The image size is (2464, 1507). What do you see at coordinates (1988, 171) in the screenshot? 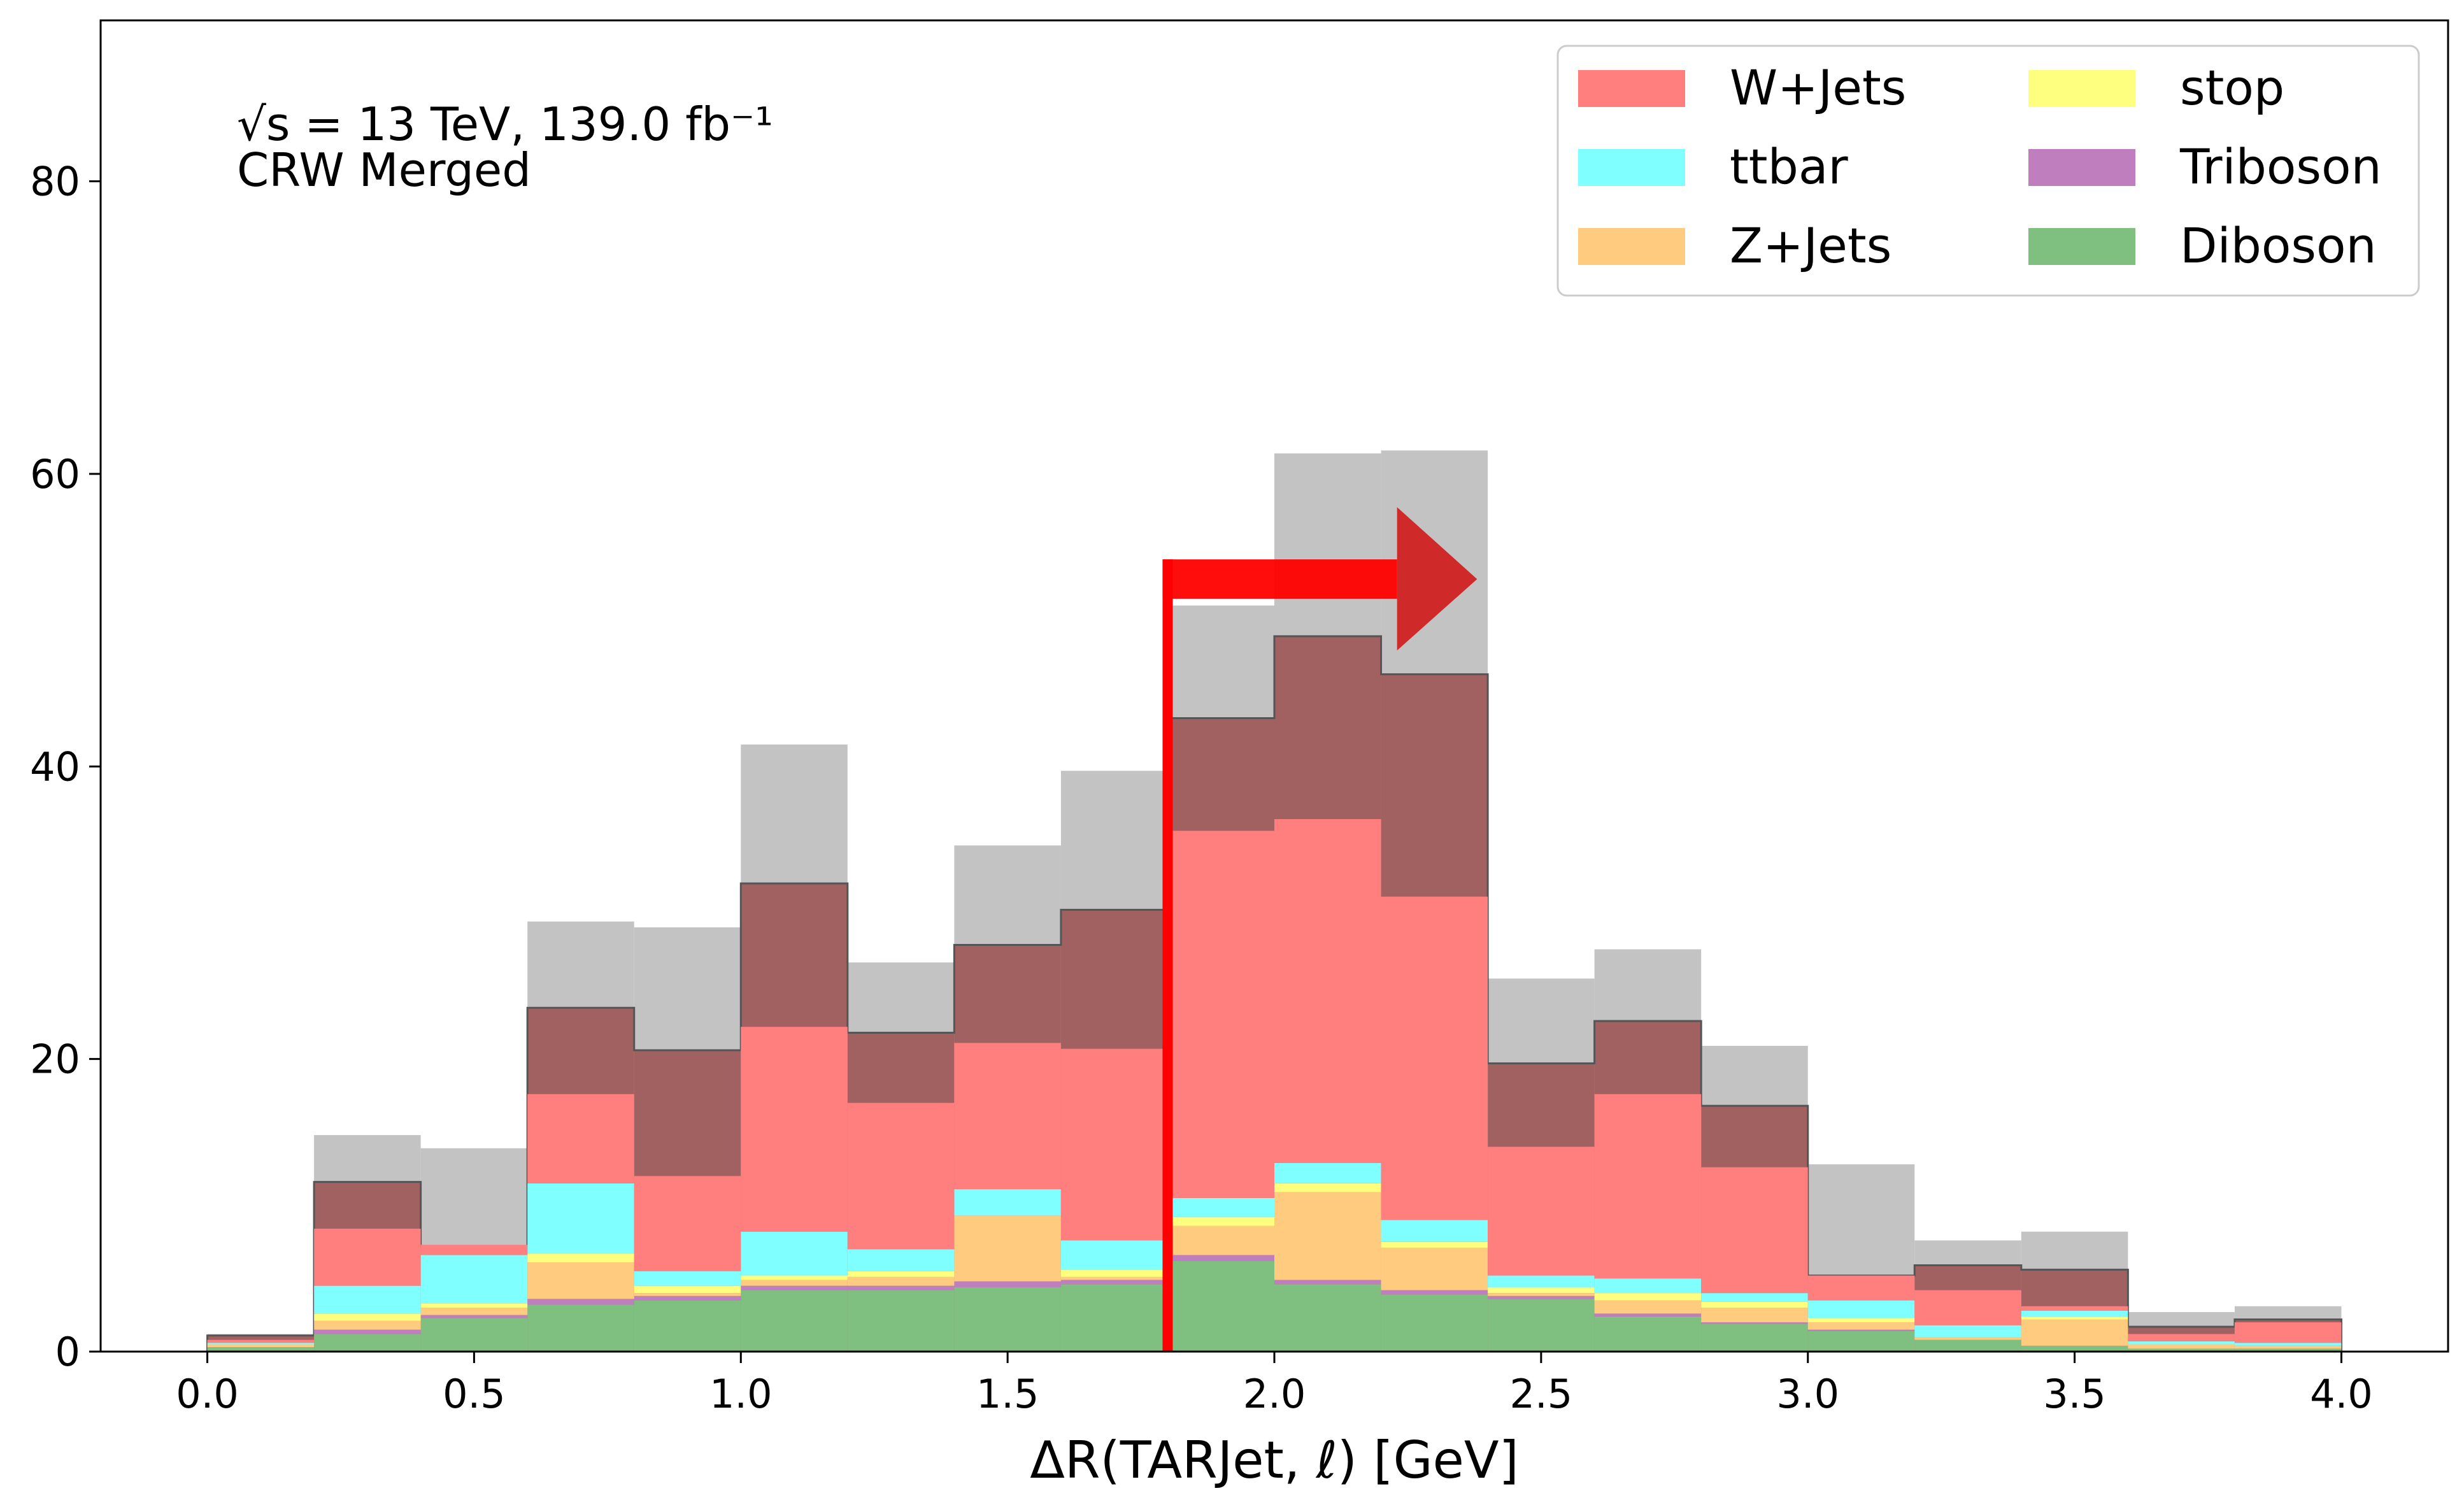
I see `legend: W+Jets ttbar Z+Jets stop Triboson Diboson` at bounding box center [1988, 171].